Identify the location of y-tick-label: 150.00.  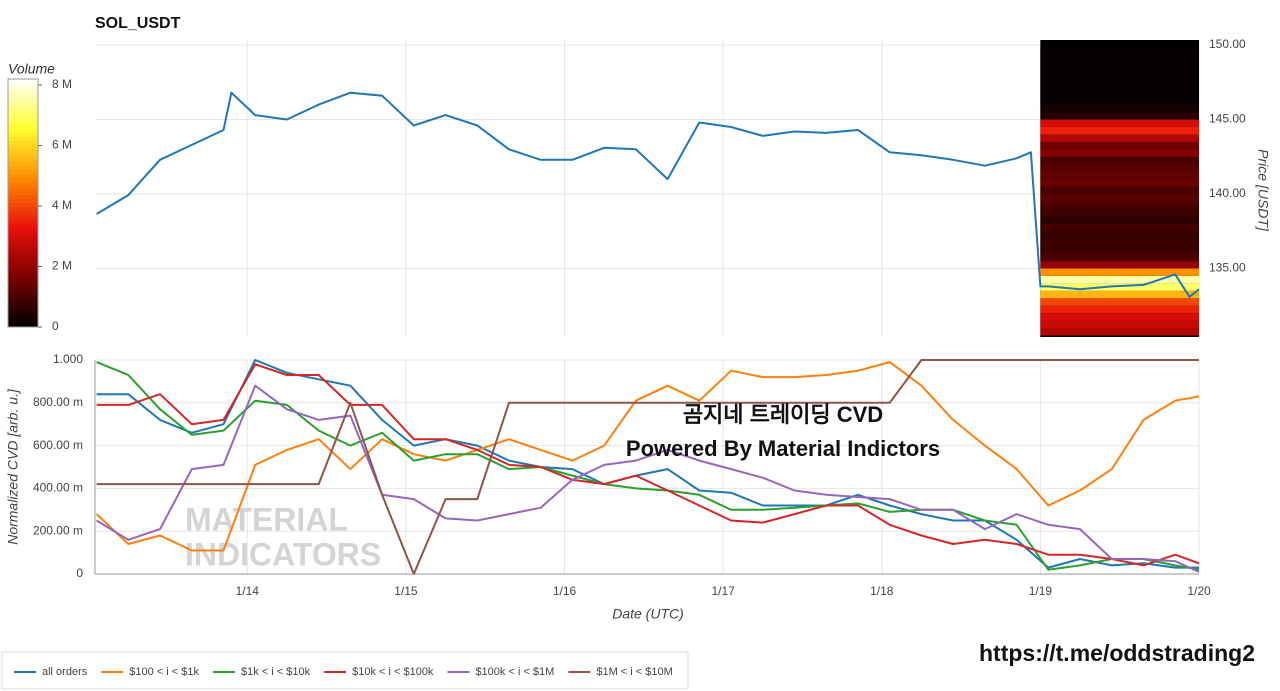
(1227, 44).